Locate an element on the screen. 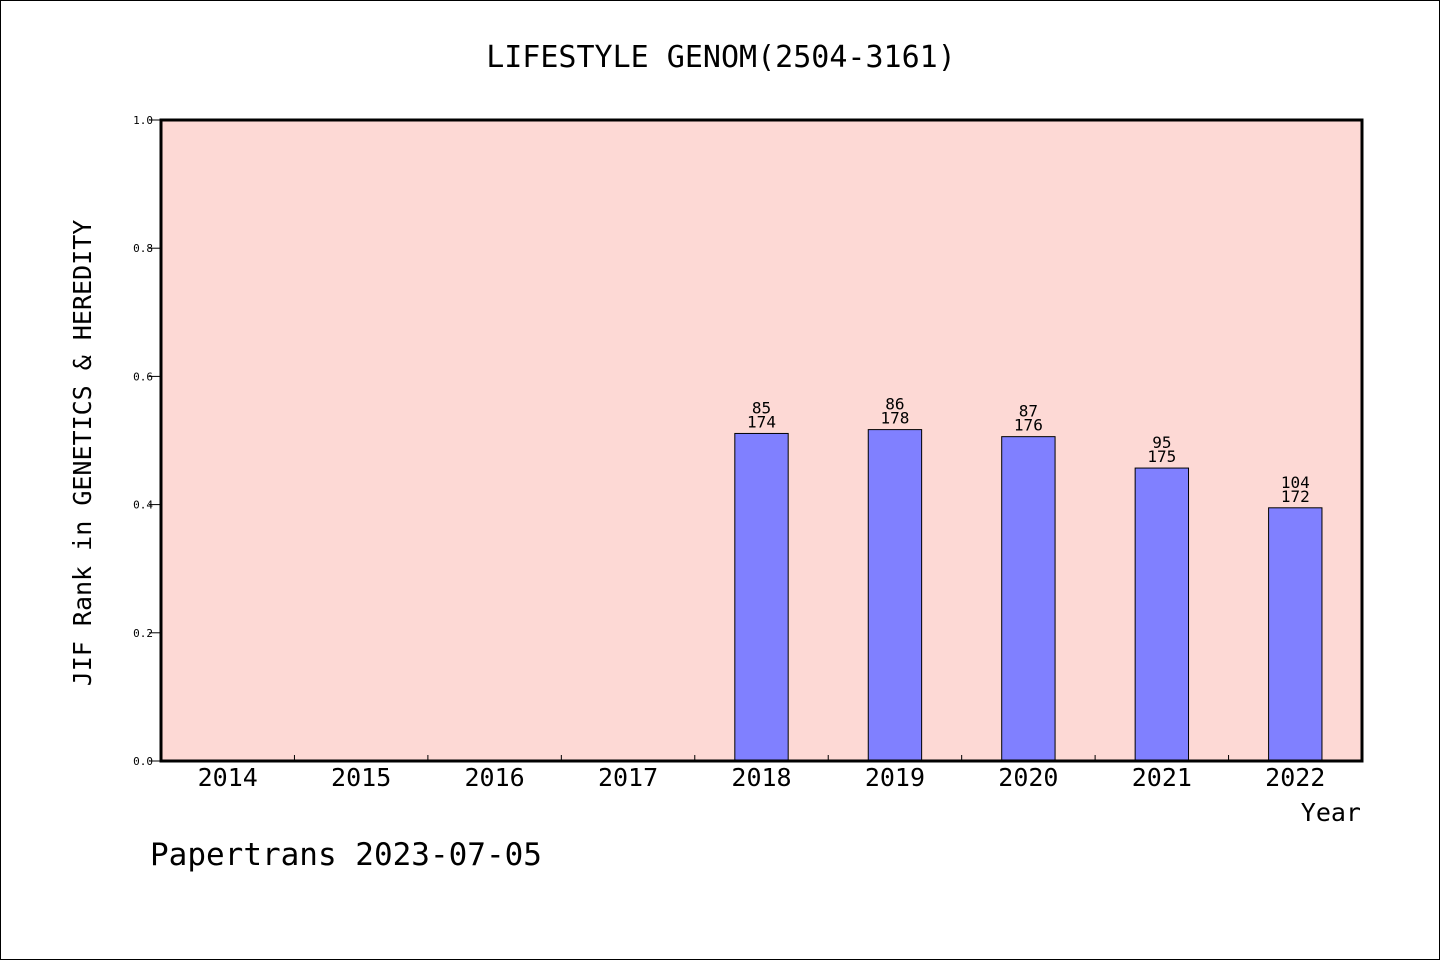  x-tick-label: 2019 is located at coordinates (895, 777).